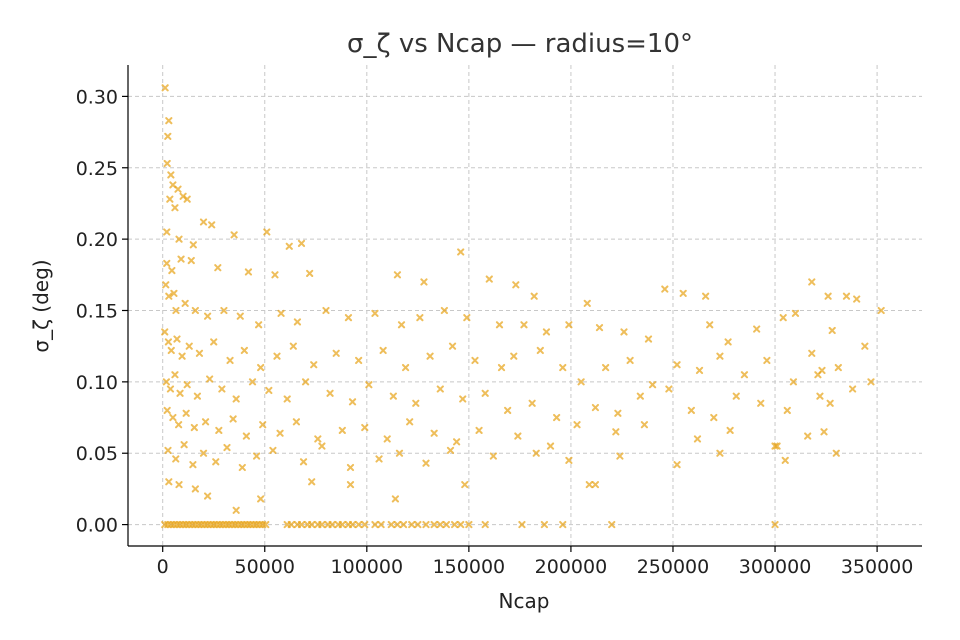 The width and height of the screenshot is (960, 640). Describe the element at coordinates (367, 567) in the screenshot. I see `x-tick-label: 100000` at that location.